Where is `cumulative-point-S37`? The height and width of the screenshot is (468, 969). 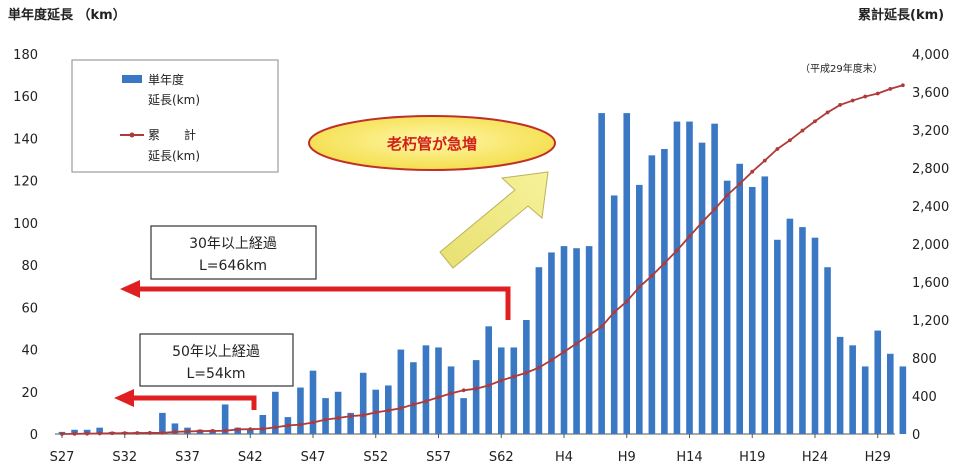 cumulative-point-S37 is located at coordinates (187, 431).